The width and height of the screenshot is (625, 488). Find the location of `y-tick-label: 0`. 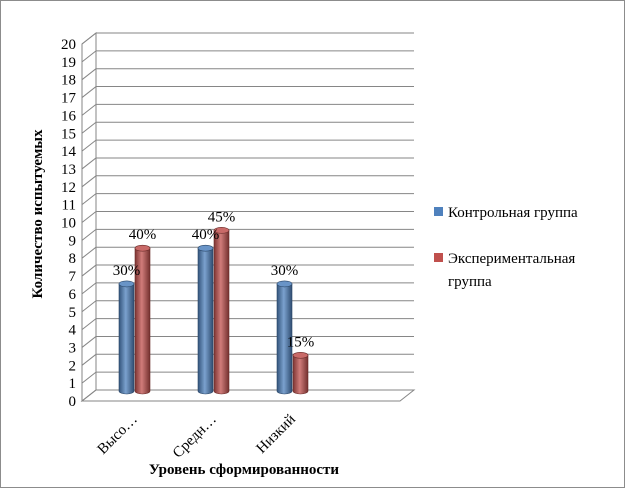

y-tick-label: 0 is located at coordinates (73, 402).